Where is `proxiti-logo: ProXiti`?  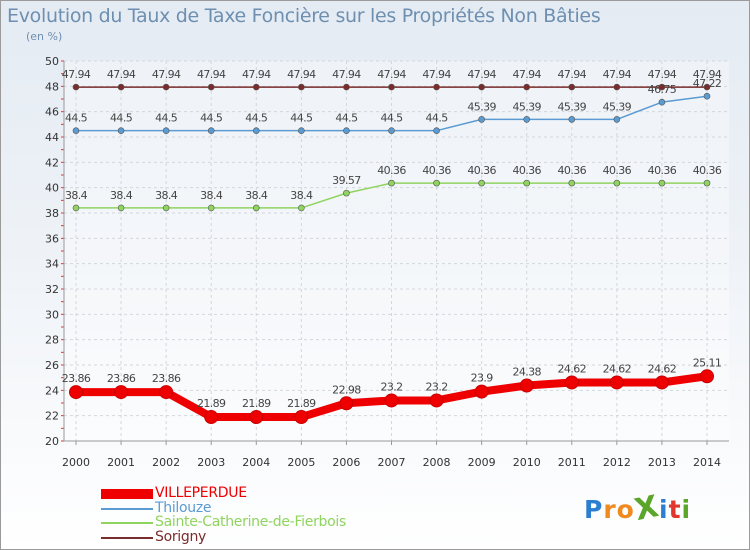
proxiti-logo: ProXiti is located at coordinates (637, 508).